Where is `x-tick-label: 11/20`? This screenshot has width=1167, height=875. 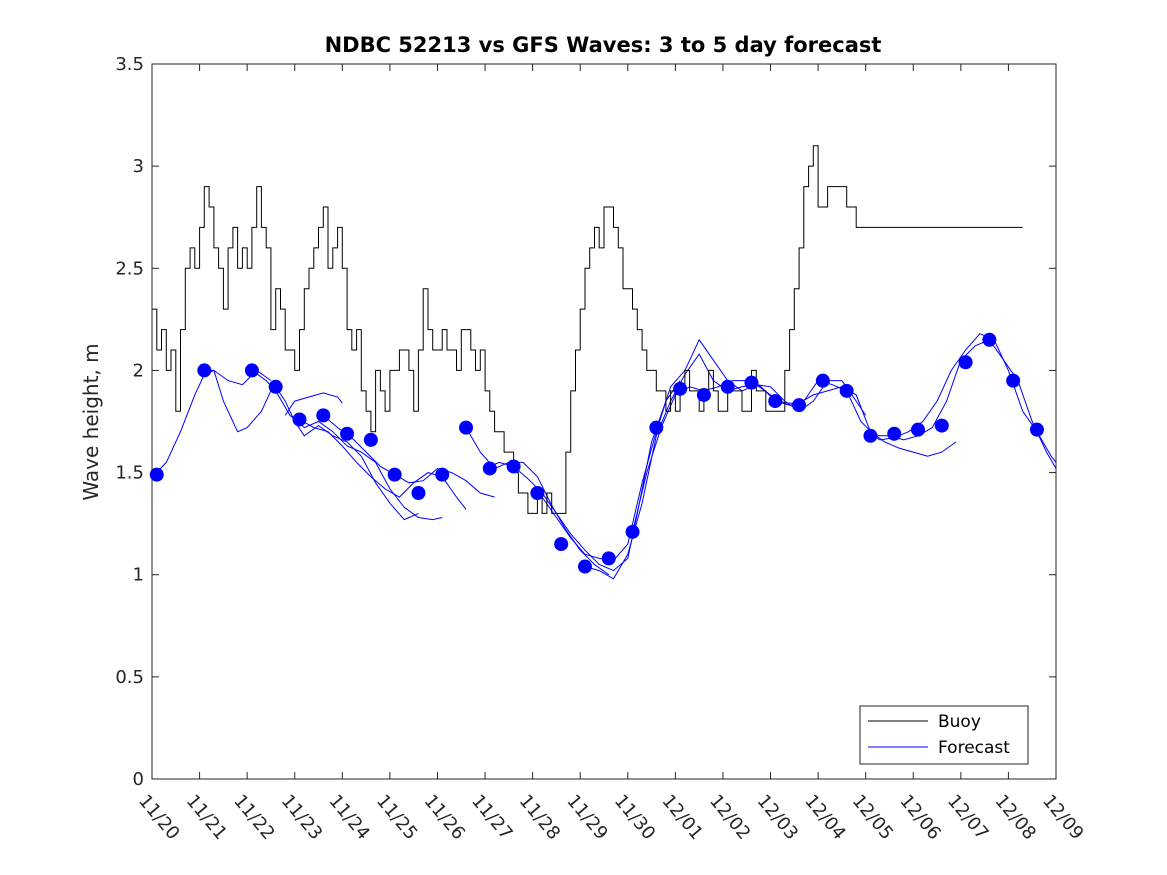 x-tick-label: 11/20 is located at coordinates (158, 817).